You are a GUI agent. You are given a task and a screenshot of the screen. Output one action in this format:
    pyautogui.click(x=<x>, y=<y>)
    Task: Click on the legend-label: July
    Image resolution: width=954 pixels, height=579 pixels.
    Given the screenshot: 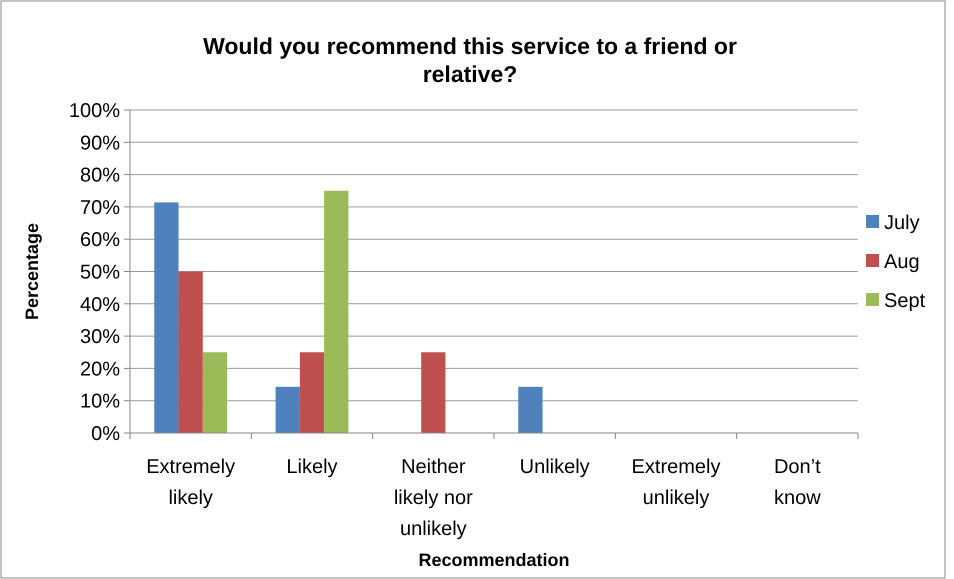 What is the action you would take?
    pyautogui.click(x=902, y=223)
    